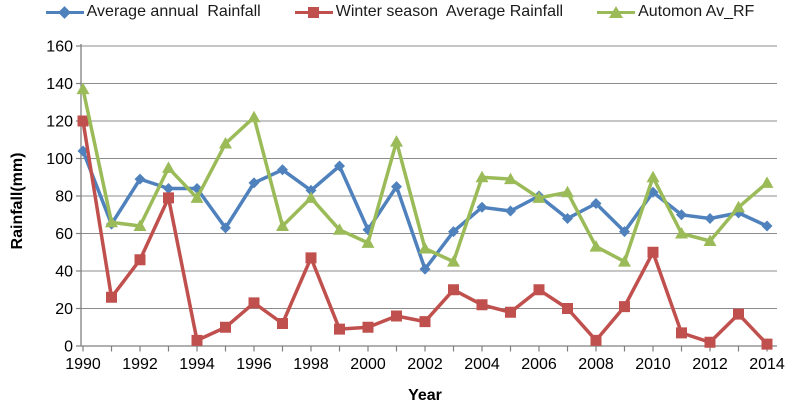 This screenshot has width=800, height=410. I want to click on red-square-legend-icon, so click(313, 12).